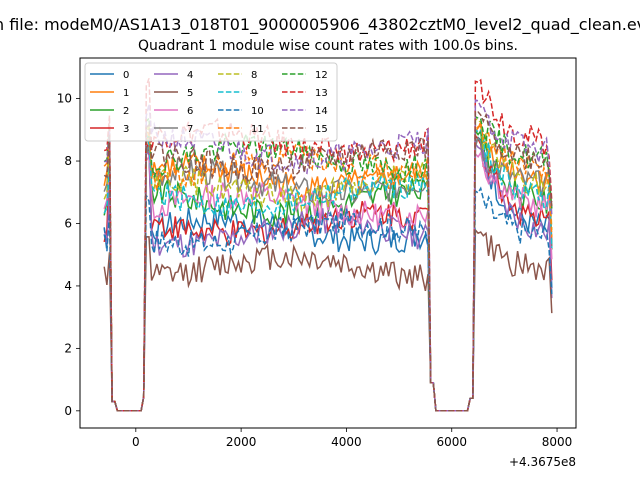 This screenshot has height=480, width=640. Describe the element at coordinates (211, 102) in the screenshot. I see `legend-frame` at that location.